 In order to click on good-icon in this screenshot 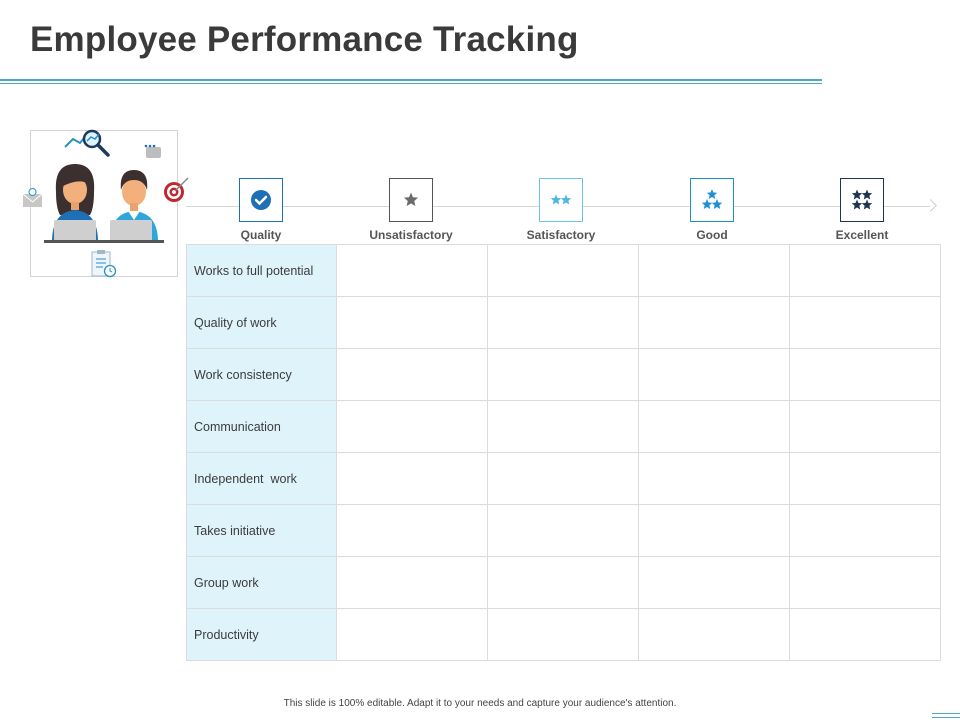, I will do `click(712, 200)`.